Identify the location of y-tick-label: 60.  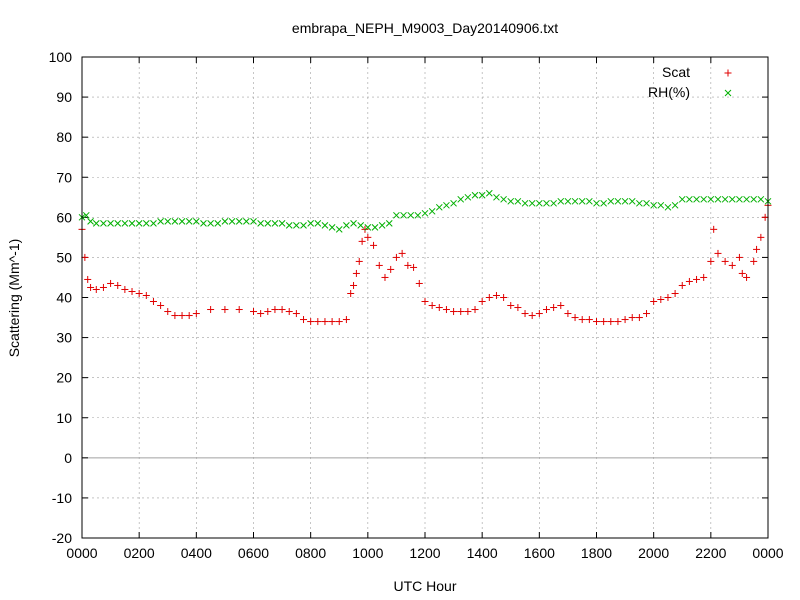
(64, 217).